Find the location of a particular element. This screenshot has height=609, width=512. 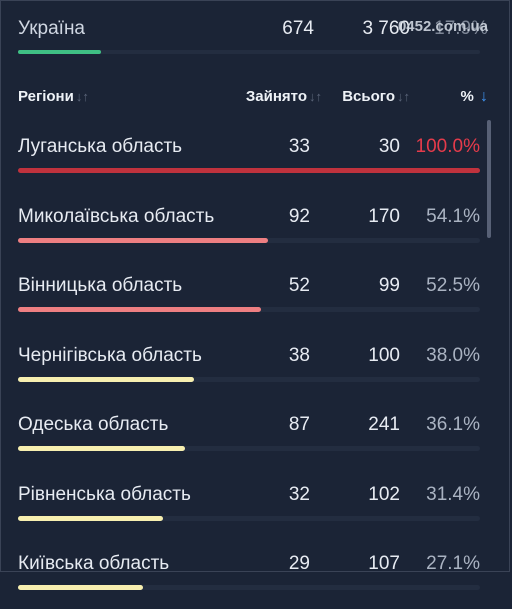

region-row: Чернігівська область 38 100 38.0% is located at coordinates (249, 366).